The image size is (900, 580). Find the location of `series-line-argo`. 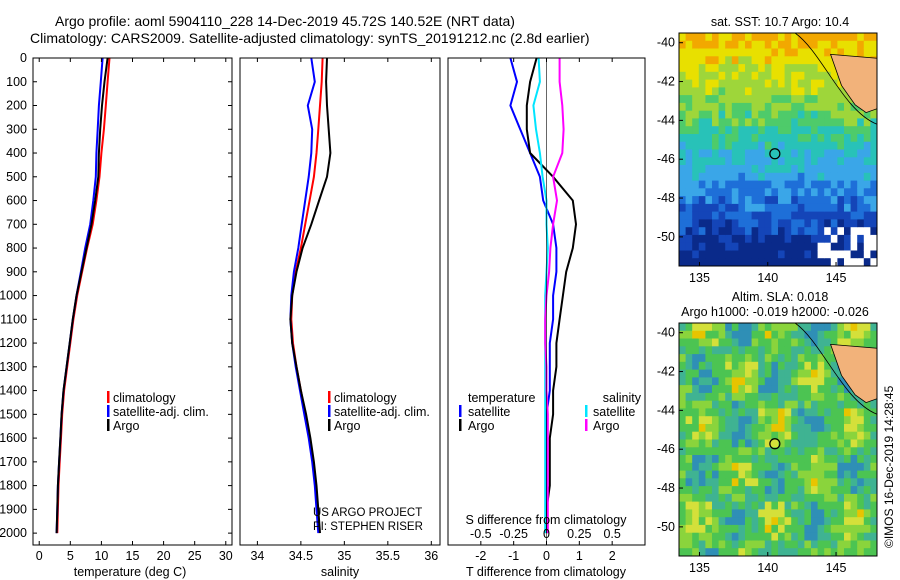

series-line-argo is located at coordinates (310, 295).